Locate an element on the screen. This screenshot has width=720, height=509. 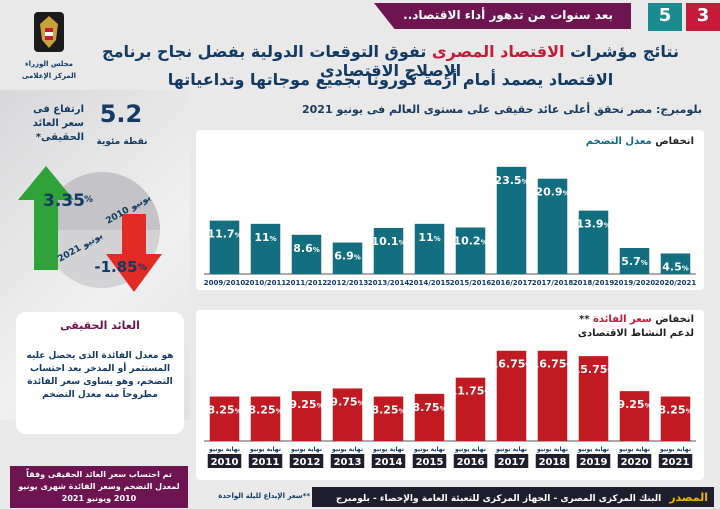
category-label: 2019 is located at coordinates (594, 462).